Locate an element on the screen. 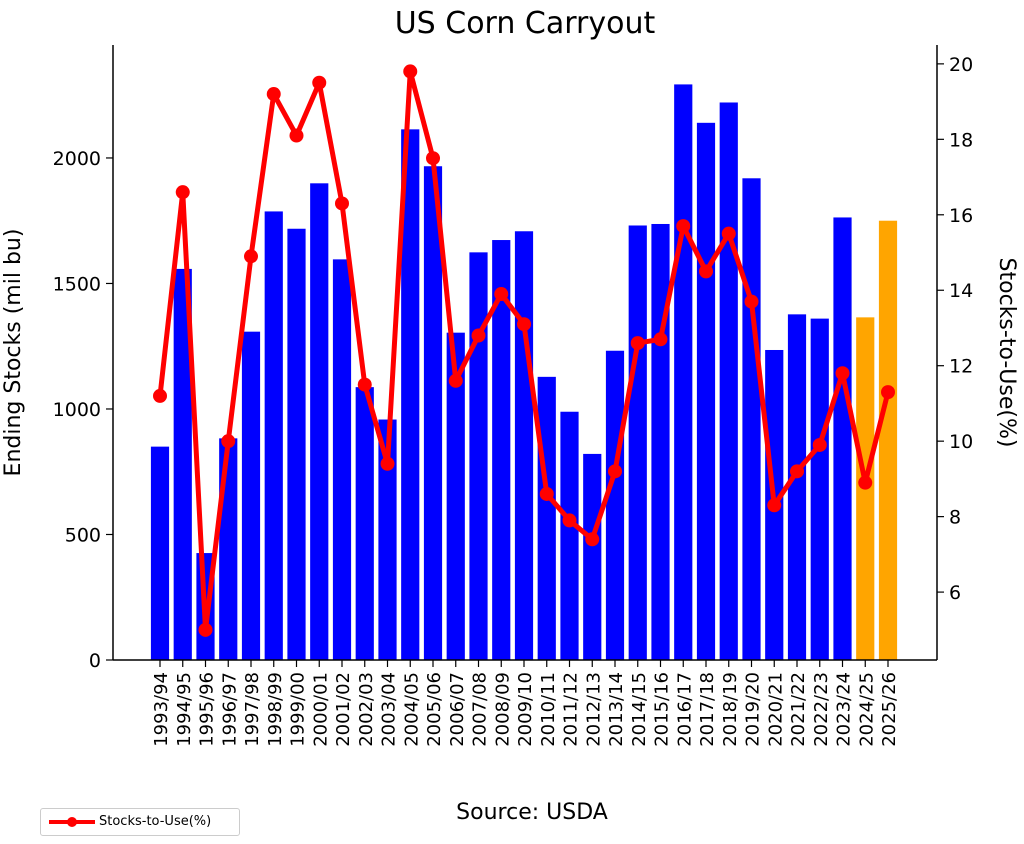 The height and width of the screenshot is (844, 1024). x-tick-label: 2021/22 is located at coordinates (798, 709).